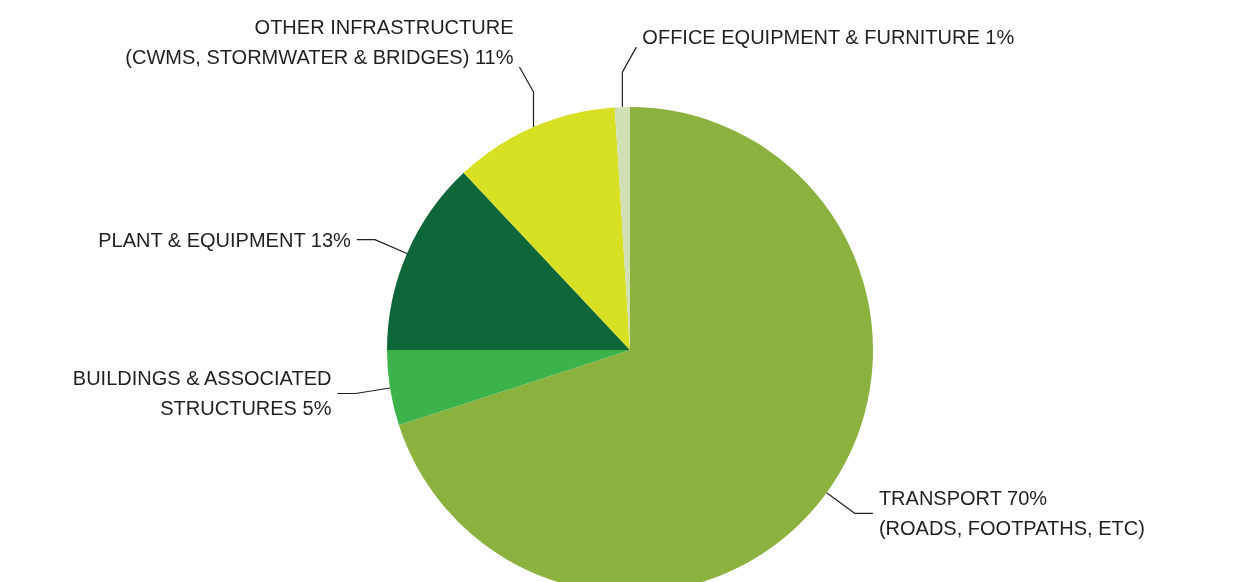  Describe the element at coordinates (319, 41) in the screenshot. I see `slice-label: OTHER INFRASTRUCTURE (CWMS, STORMWATER & BRIDGES) 11%` at that location.